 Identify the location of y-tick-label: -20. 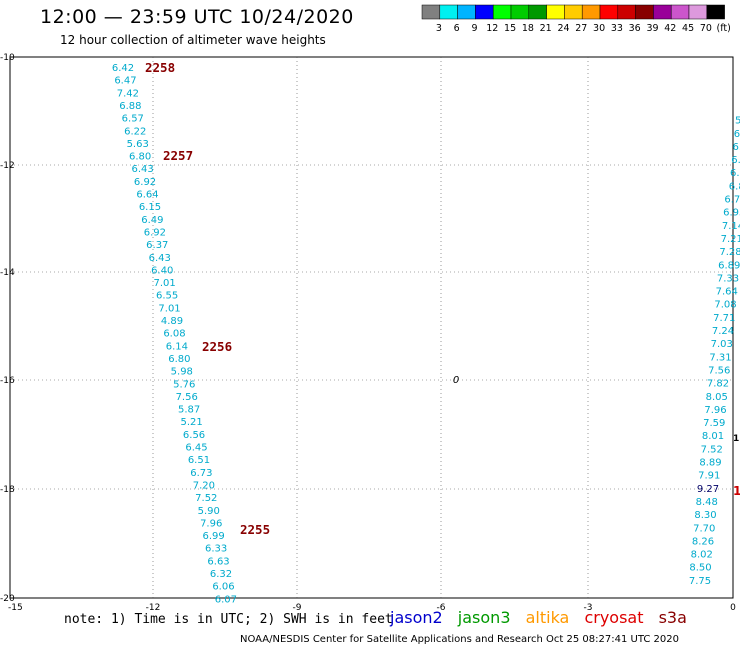
(7, 599).